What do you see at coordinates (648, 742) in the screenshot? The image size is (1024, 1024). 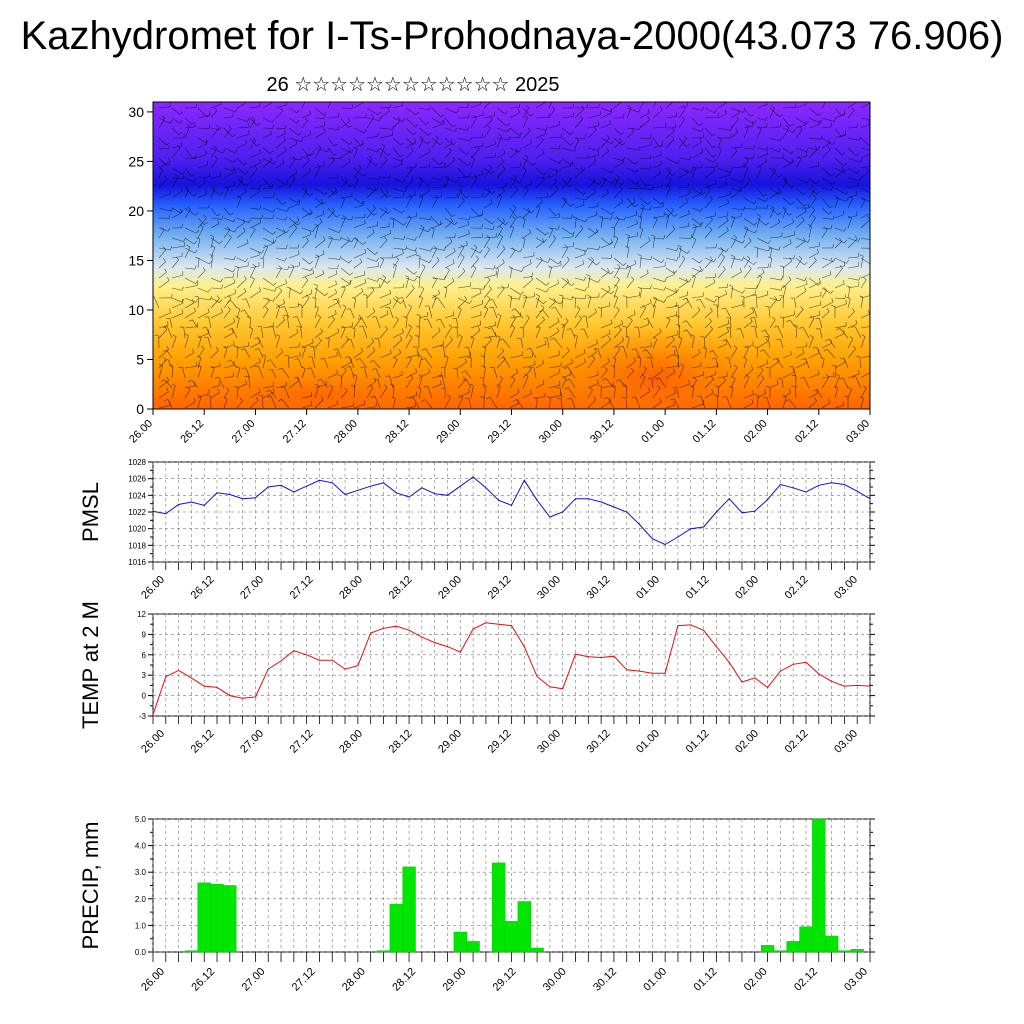 I see `temp-x-tick-label: 01.00` at bounding box center [648, 742].